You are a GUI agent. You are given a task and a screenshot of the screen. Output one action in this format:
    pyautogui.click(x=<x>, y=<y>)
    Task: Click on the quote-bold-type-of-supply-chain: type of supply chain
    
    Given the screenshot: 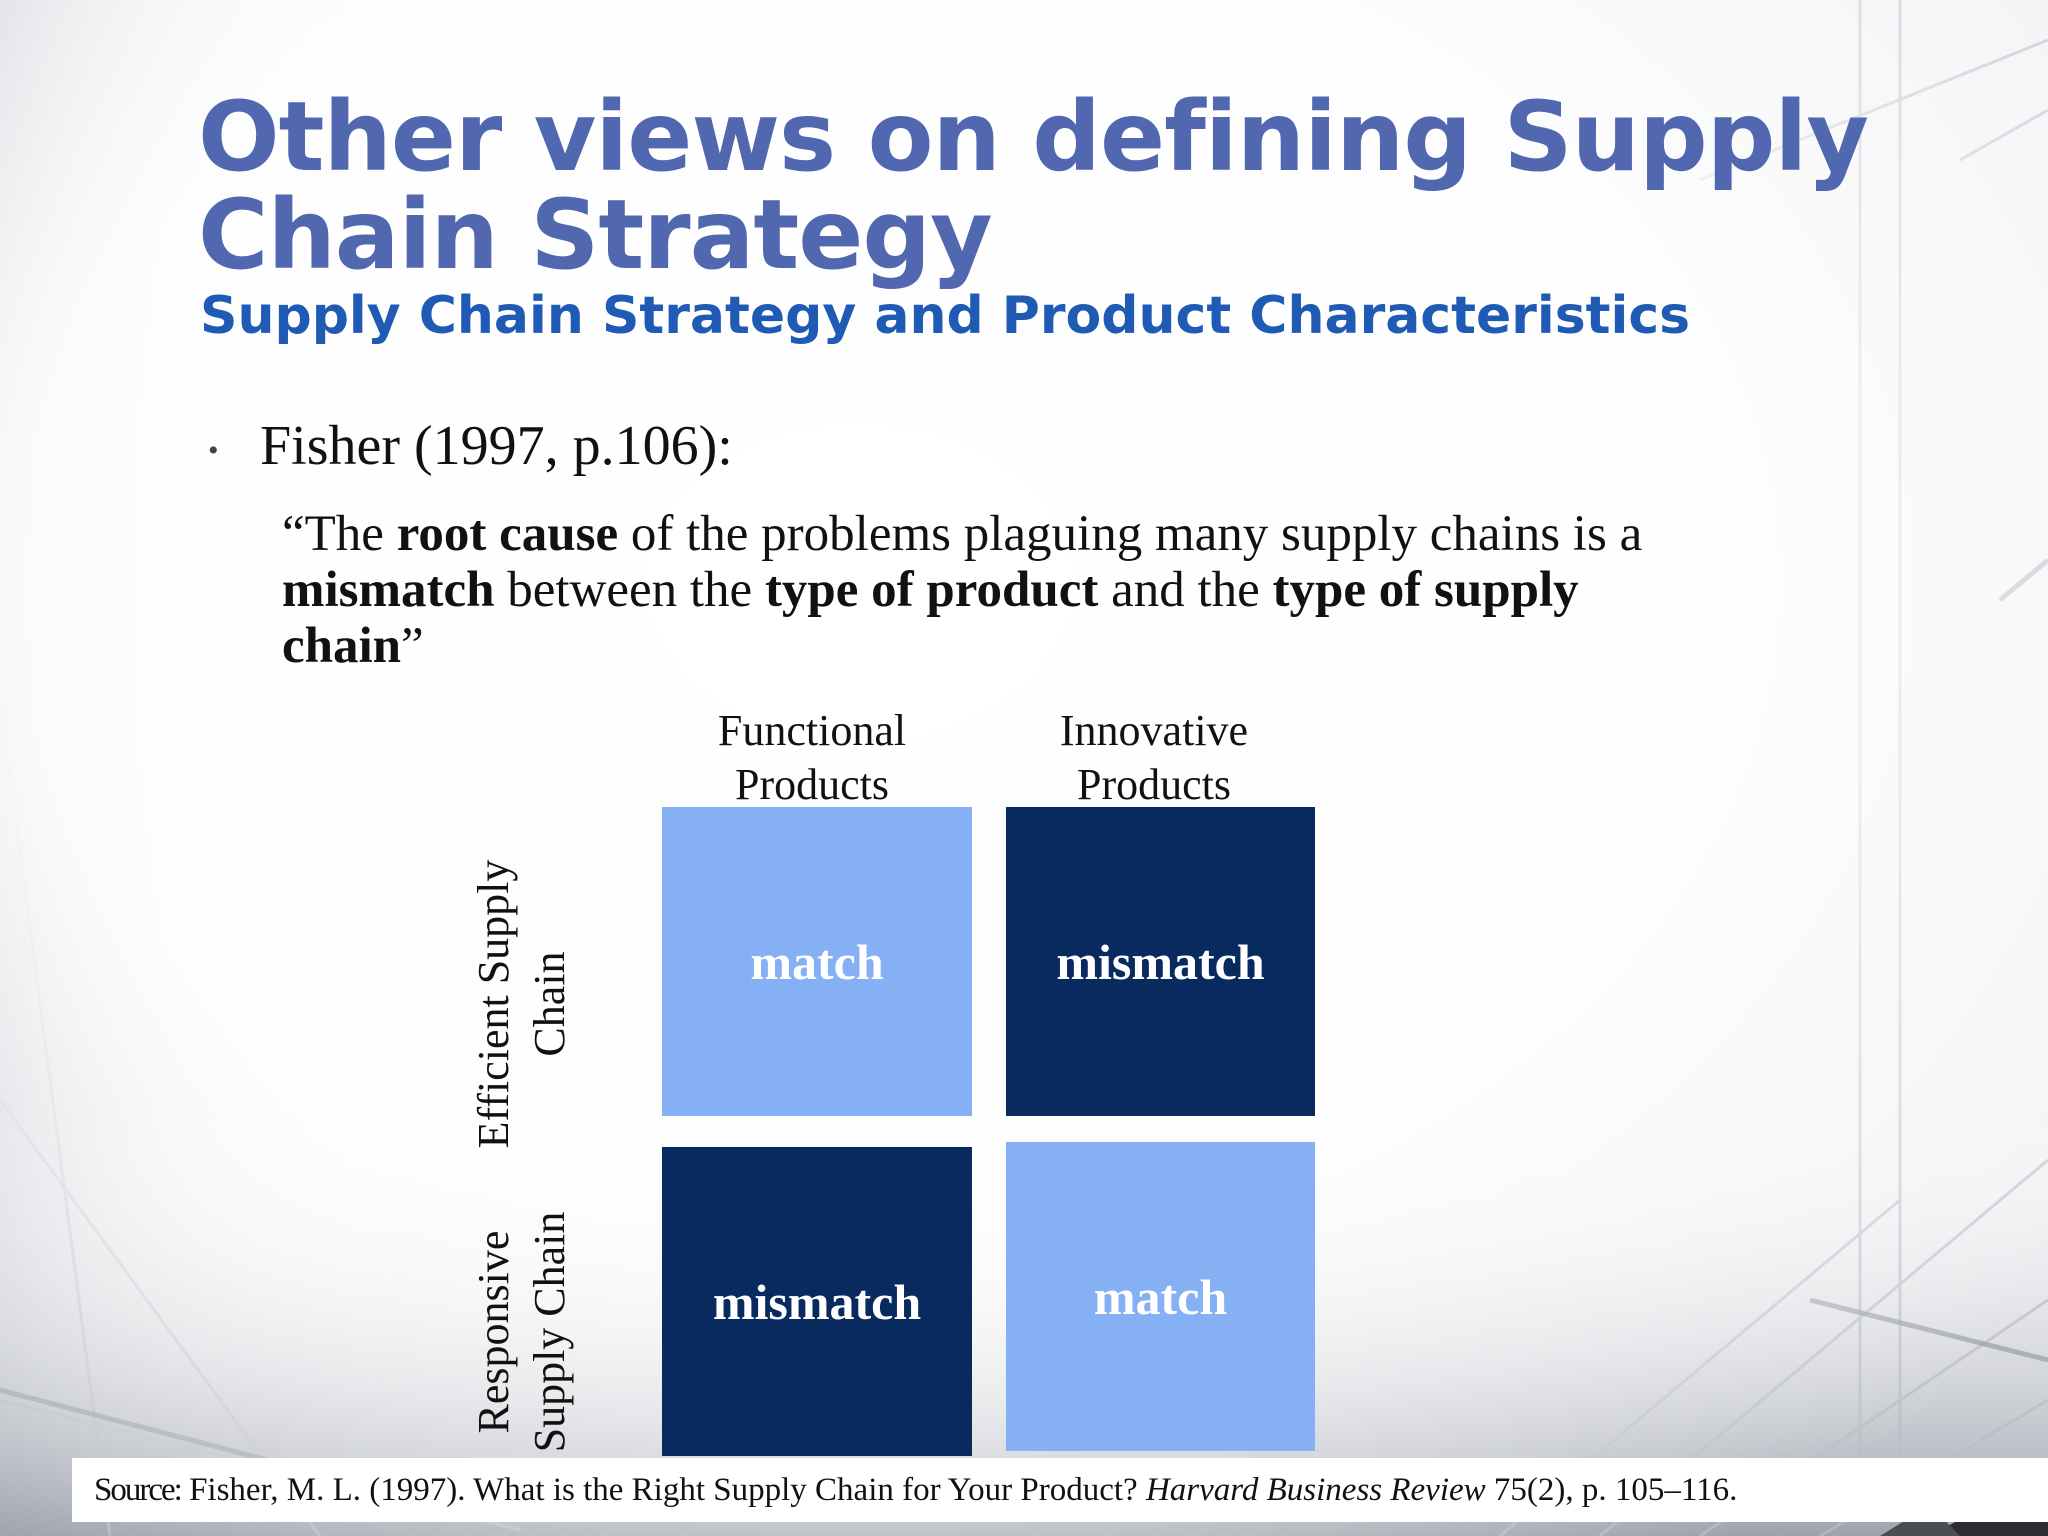 What is the action you would take?
    pyautogui.click(x=930, y=618)
    